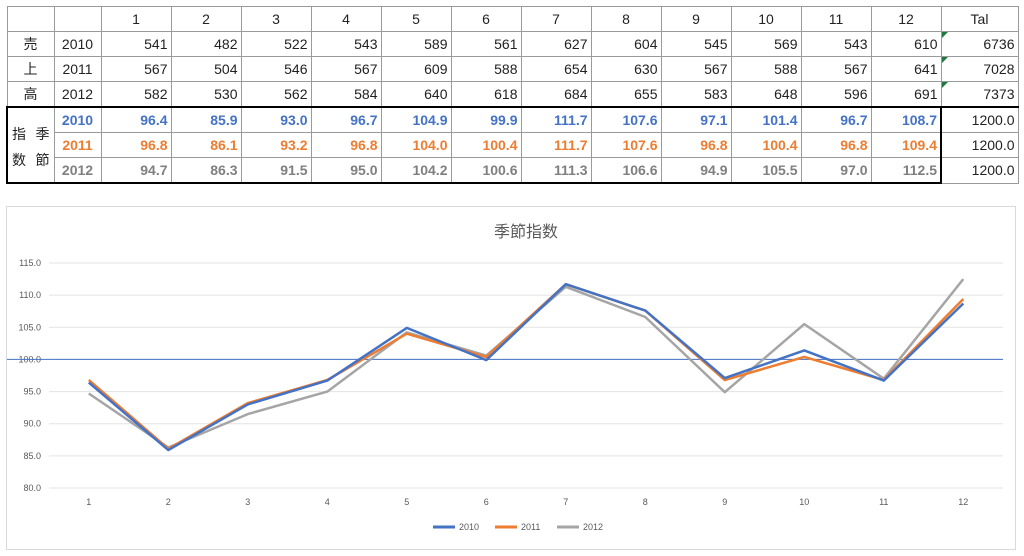  Describe the element at coordinates (276, 44) in the screenshot. I see `value-cell: 522` at that location.